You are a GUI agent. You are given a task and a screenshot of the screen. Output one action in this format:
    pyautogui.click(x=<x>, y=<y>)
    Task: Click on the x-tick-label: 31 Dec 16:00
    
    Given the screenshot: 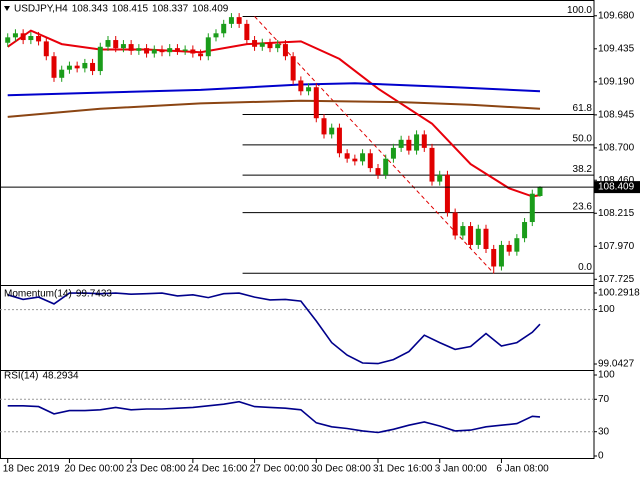 What is the action you would take?
    pyautogui.click(x=403, y=469)
    